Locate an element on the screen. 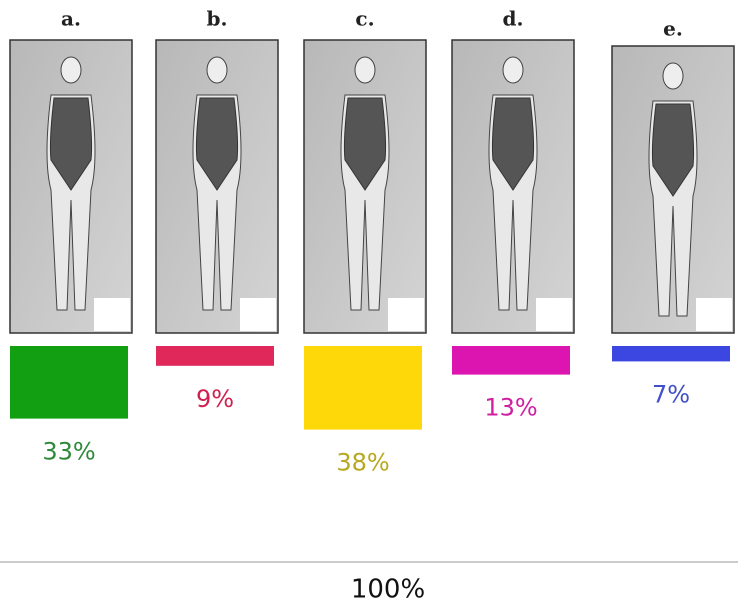 The width and height of the screenshot is (738, 603). value-label: 33% is located at coordinates (68, 452).